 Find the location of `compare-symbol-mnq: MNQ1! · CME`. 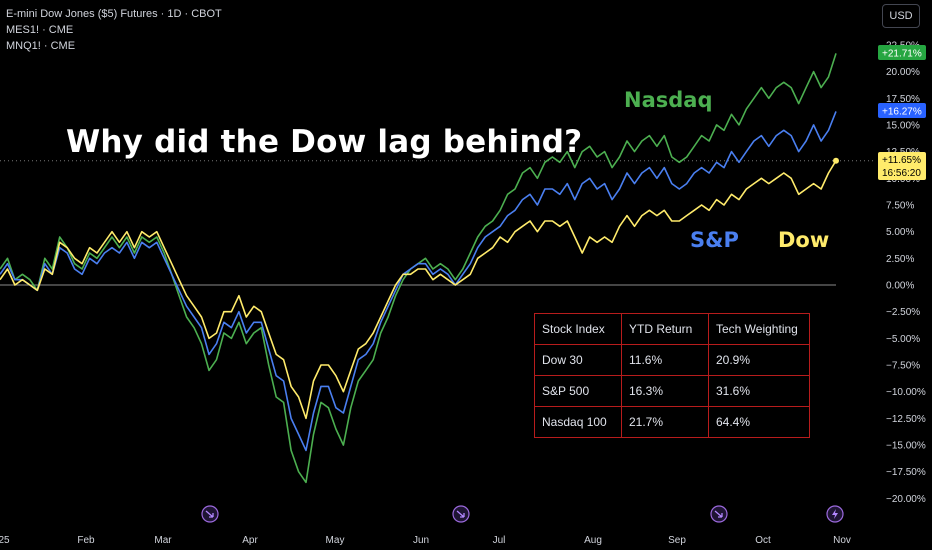

compare-symbol-mnq: MNQ1! · CME is located at coordinates (41, 46).